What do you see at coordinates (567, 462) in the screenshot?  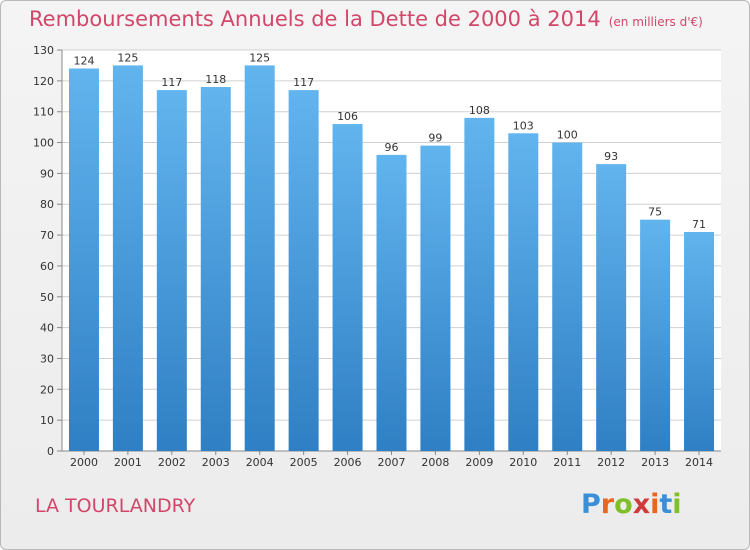 I see `x-tick-label: 2011` at bounding box center [567, 462].